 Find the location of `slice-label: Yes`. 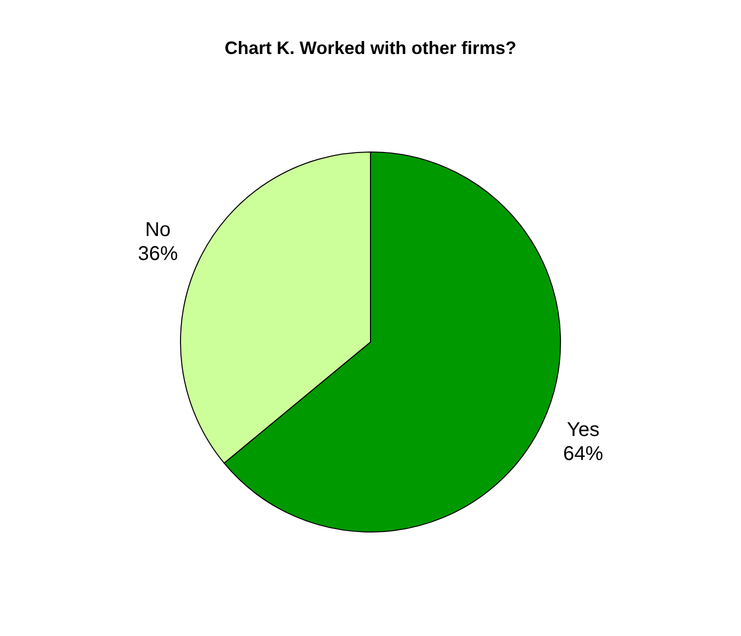

slice-label: Yes is located at coordinates (583, 430).